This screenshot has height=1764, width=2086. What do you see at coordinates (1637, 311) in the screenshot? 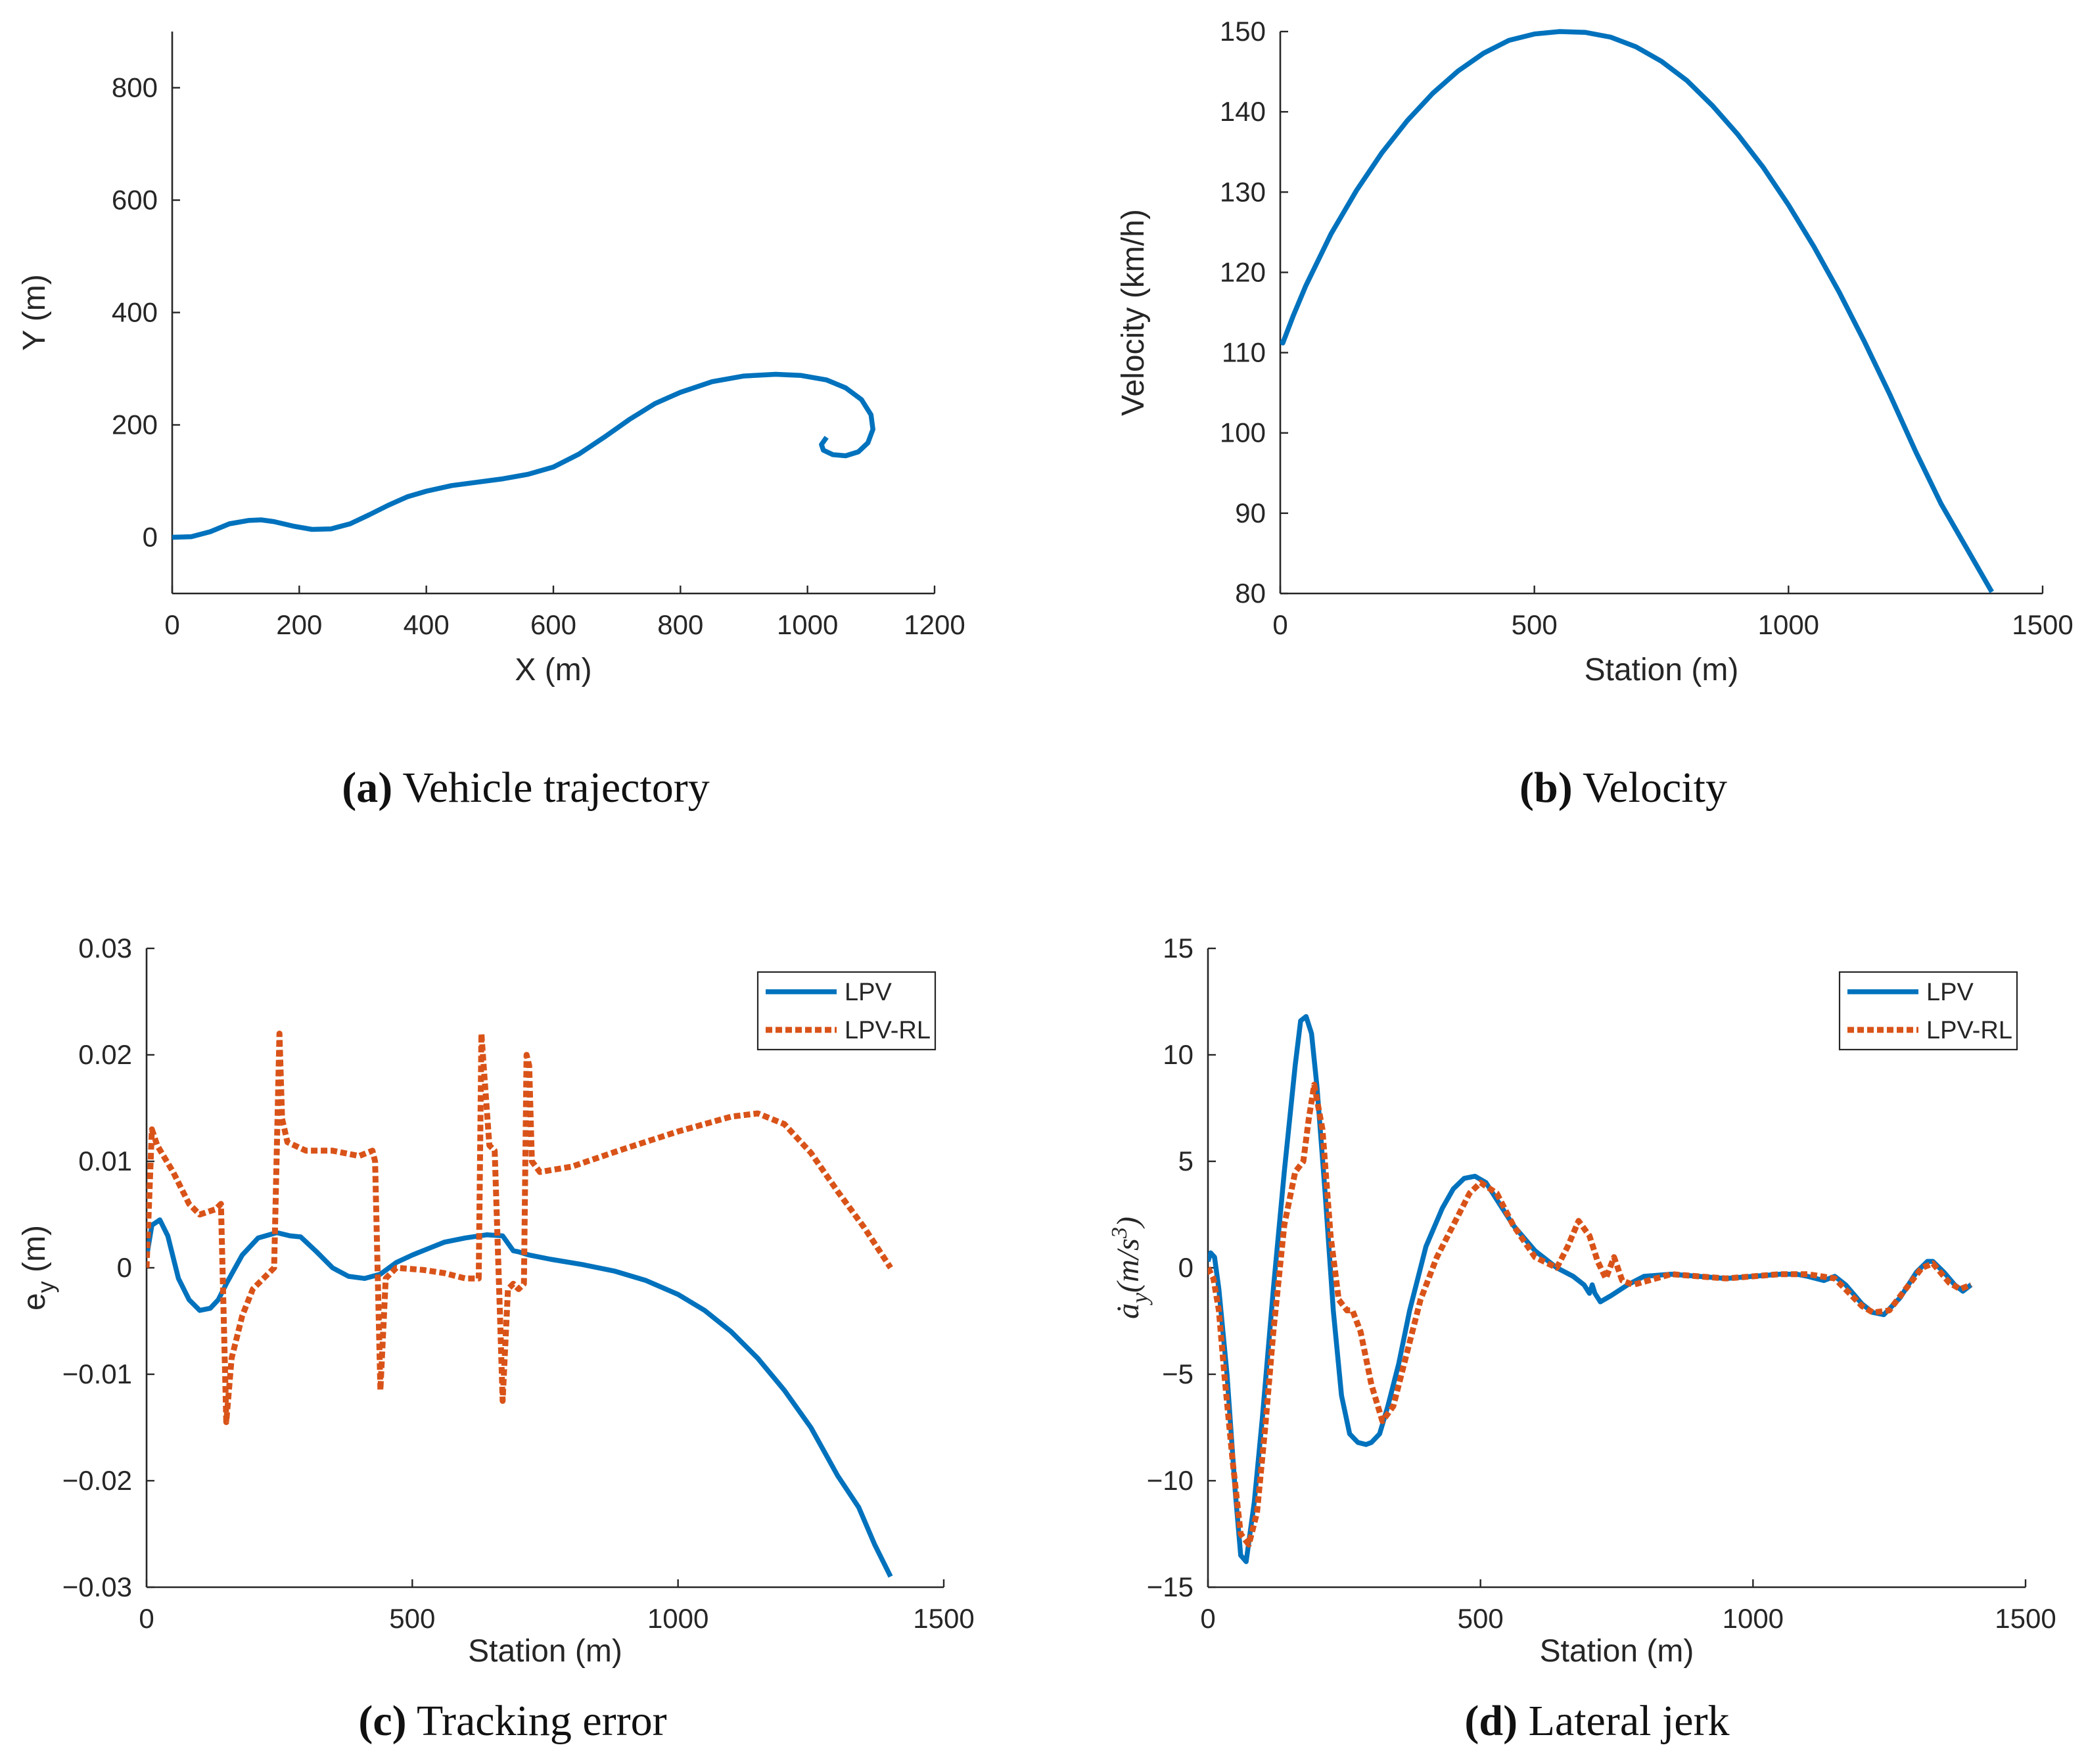
I see `series-line-velocity` at bounding box center [1637, 311].